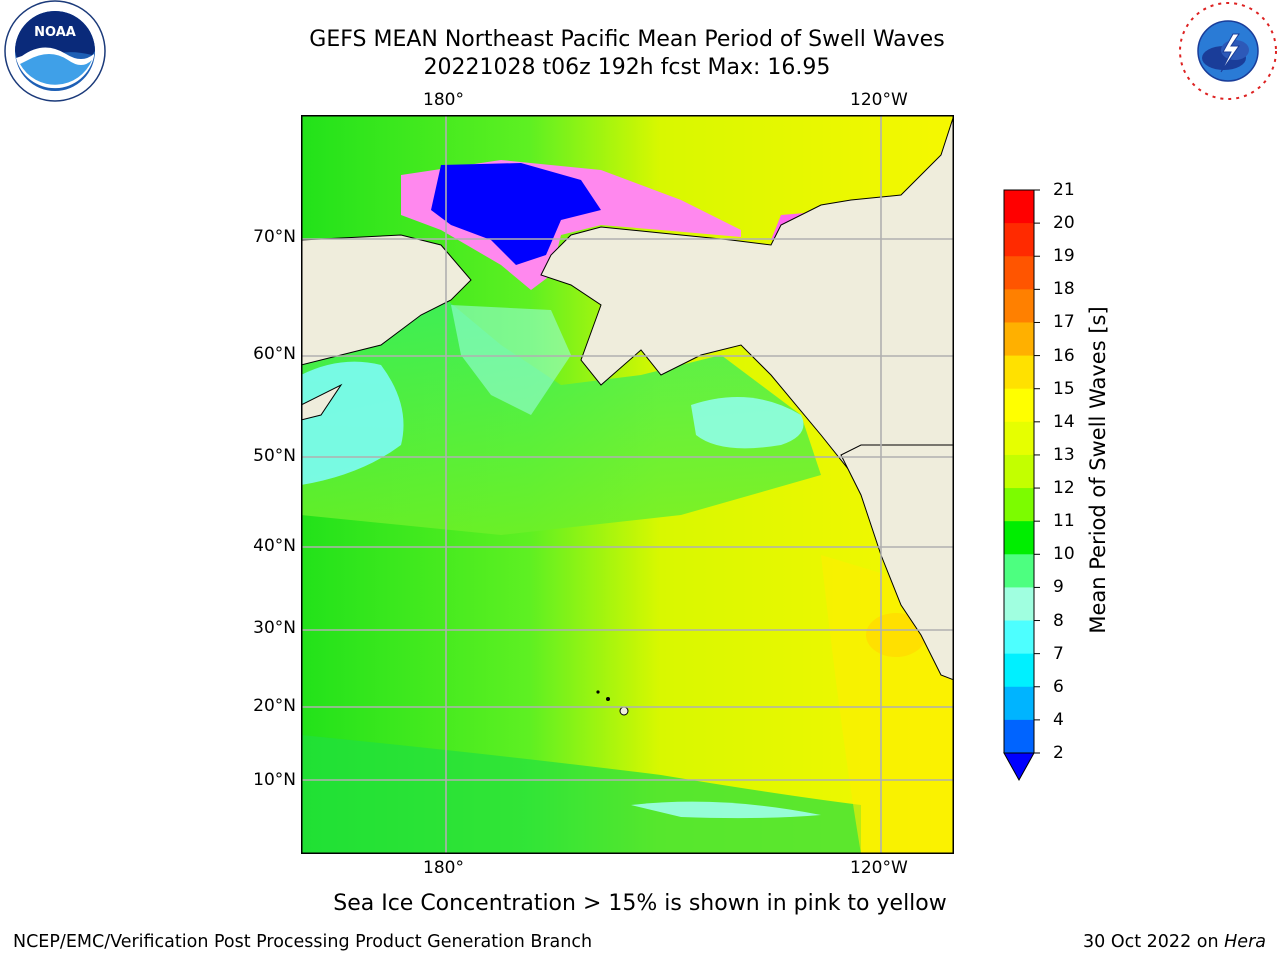 This screenshot has width=1280, height=960. What do you see at coordinates (1245, 942) in the screenshot?
I see `footer-machine: Hera` at bounding box center [1245, 942].